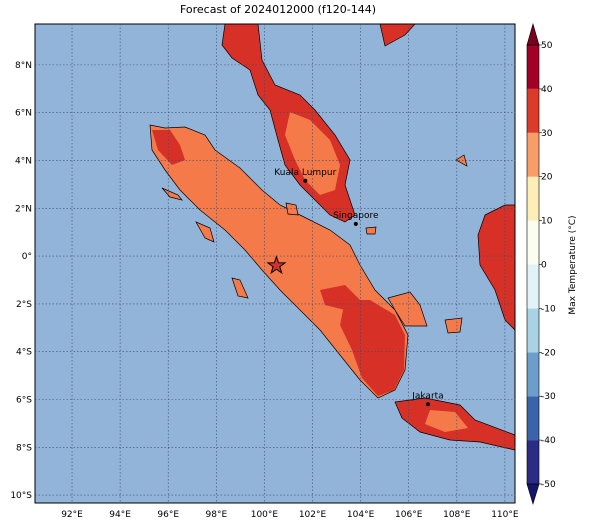  Describe the element at coordinates (533, 34) in the screenshot. I see `colorbar-over` at that location.